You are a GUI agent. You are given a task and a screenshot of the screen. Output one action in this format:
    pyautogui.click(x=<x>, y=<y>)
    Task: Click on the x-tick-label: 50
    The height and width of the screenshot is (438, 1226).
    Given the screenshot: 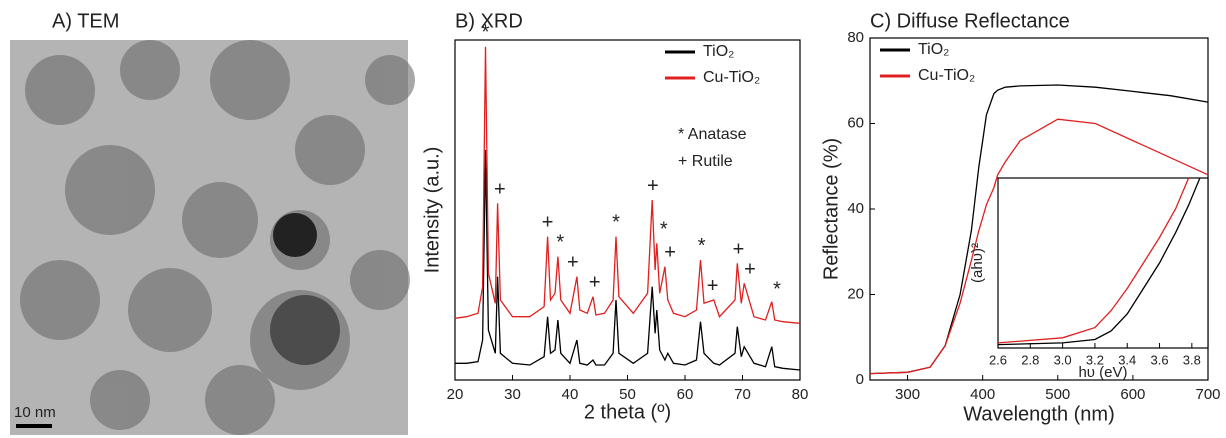 What is the action you would take?
    pyautogui.click(x=627, y=394)
    